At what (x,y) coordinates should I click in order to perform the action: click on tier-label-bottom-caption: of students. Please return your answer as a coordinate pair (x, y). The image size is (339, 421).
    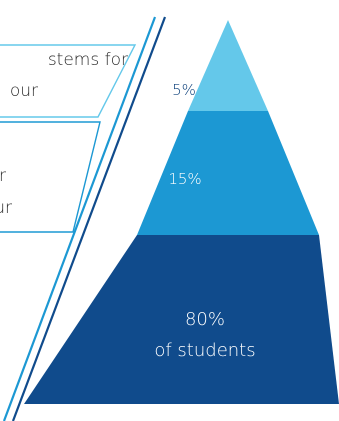
    Looking at the image, I should click on (204, 350).